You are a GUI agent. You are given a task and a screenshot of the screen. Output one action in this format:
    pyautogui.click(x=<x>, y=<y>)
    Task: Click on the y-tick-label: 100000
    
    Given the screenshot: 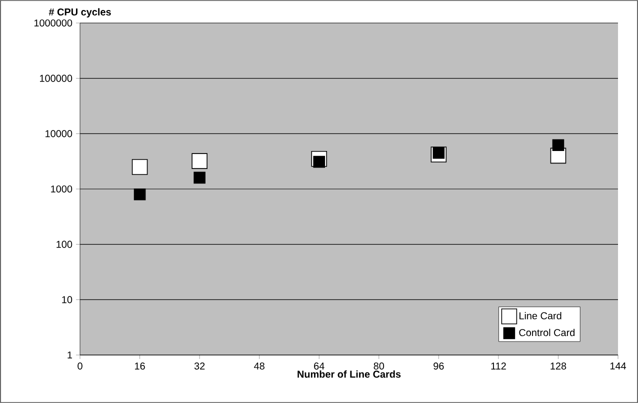 What is the action you would take?
    pyautogui.click(x=56, y=78)
    